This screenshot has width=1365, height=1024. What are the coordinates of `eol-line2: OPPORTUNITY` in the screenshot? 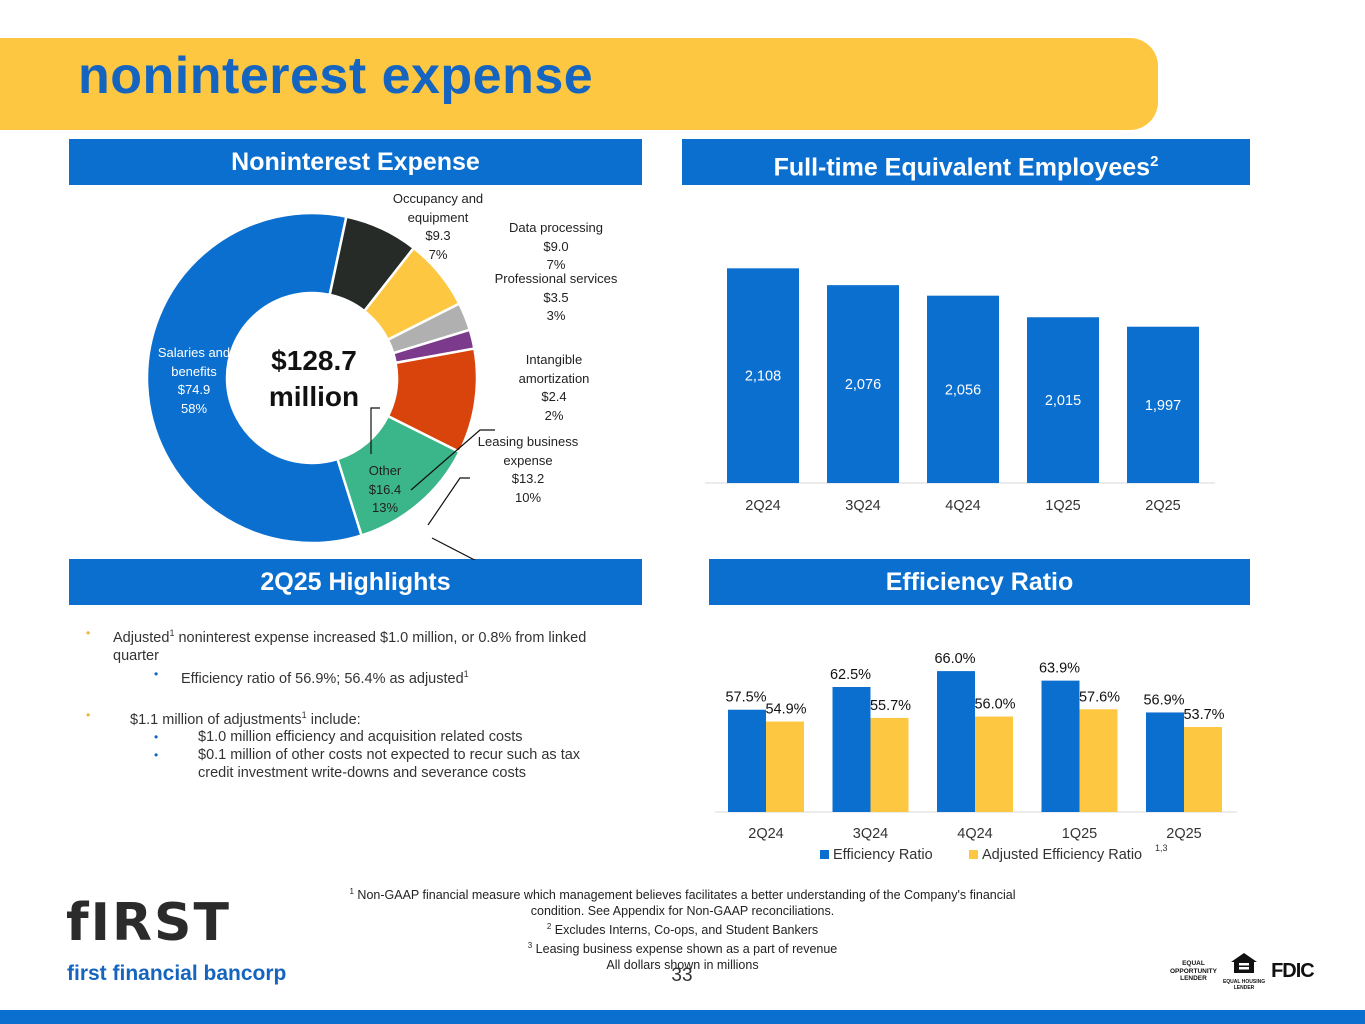 It's located at (1193, 971).